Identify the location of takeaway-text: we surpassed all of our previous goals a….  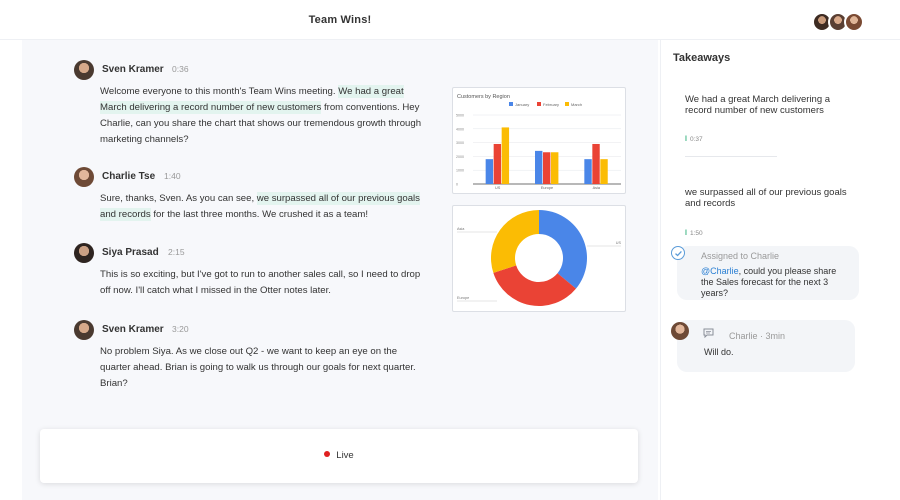
(766, 198).